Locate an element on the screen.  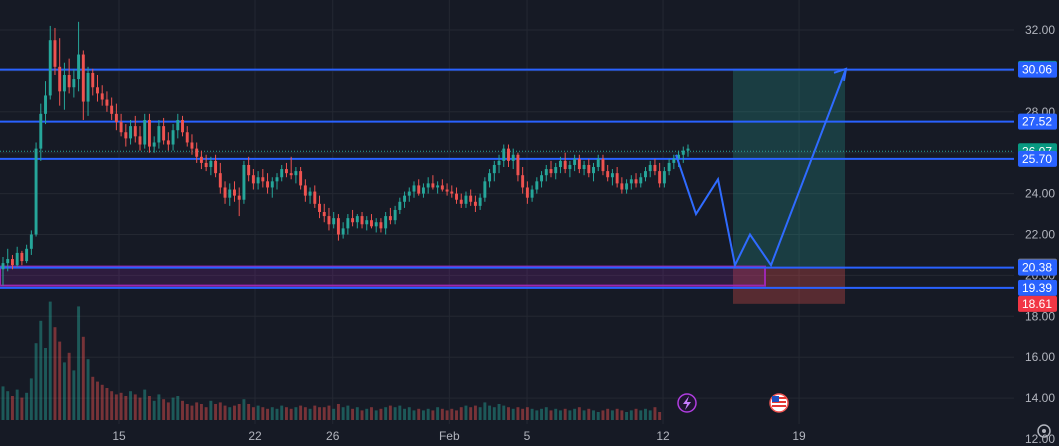
price-badge-label: 18.61 is located at coordinates (1037, 304).